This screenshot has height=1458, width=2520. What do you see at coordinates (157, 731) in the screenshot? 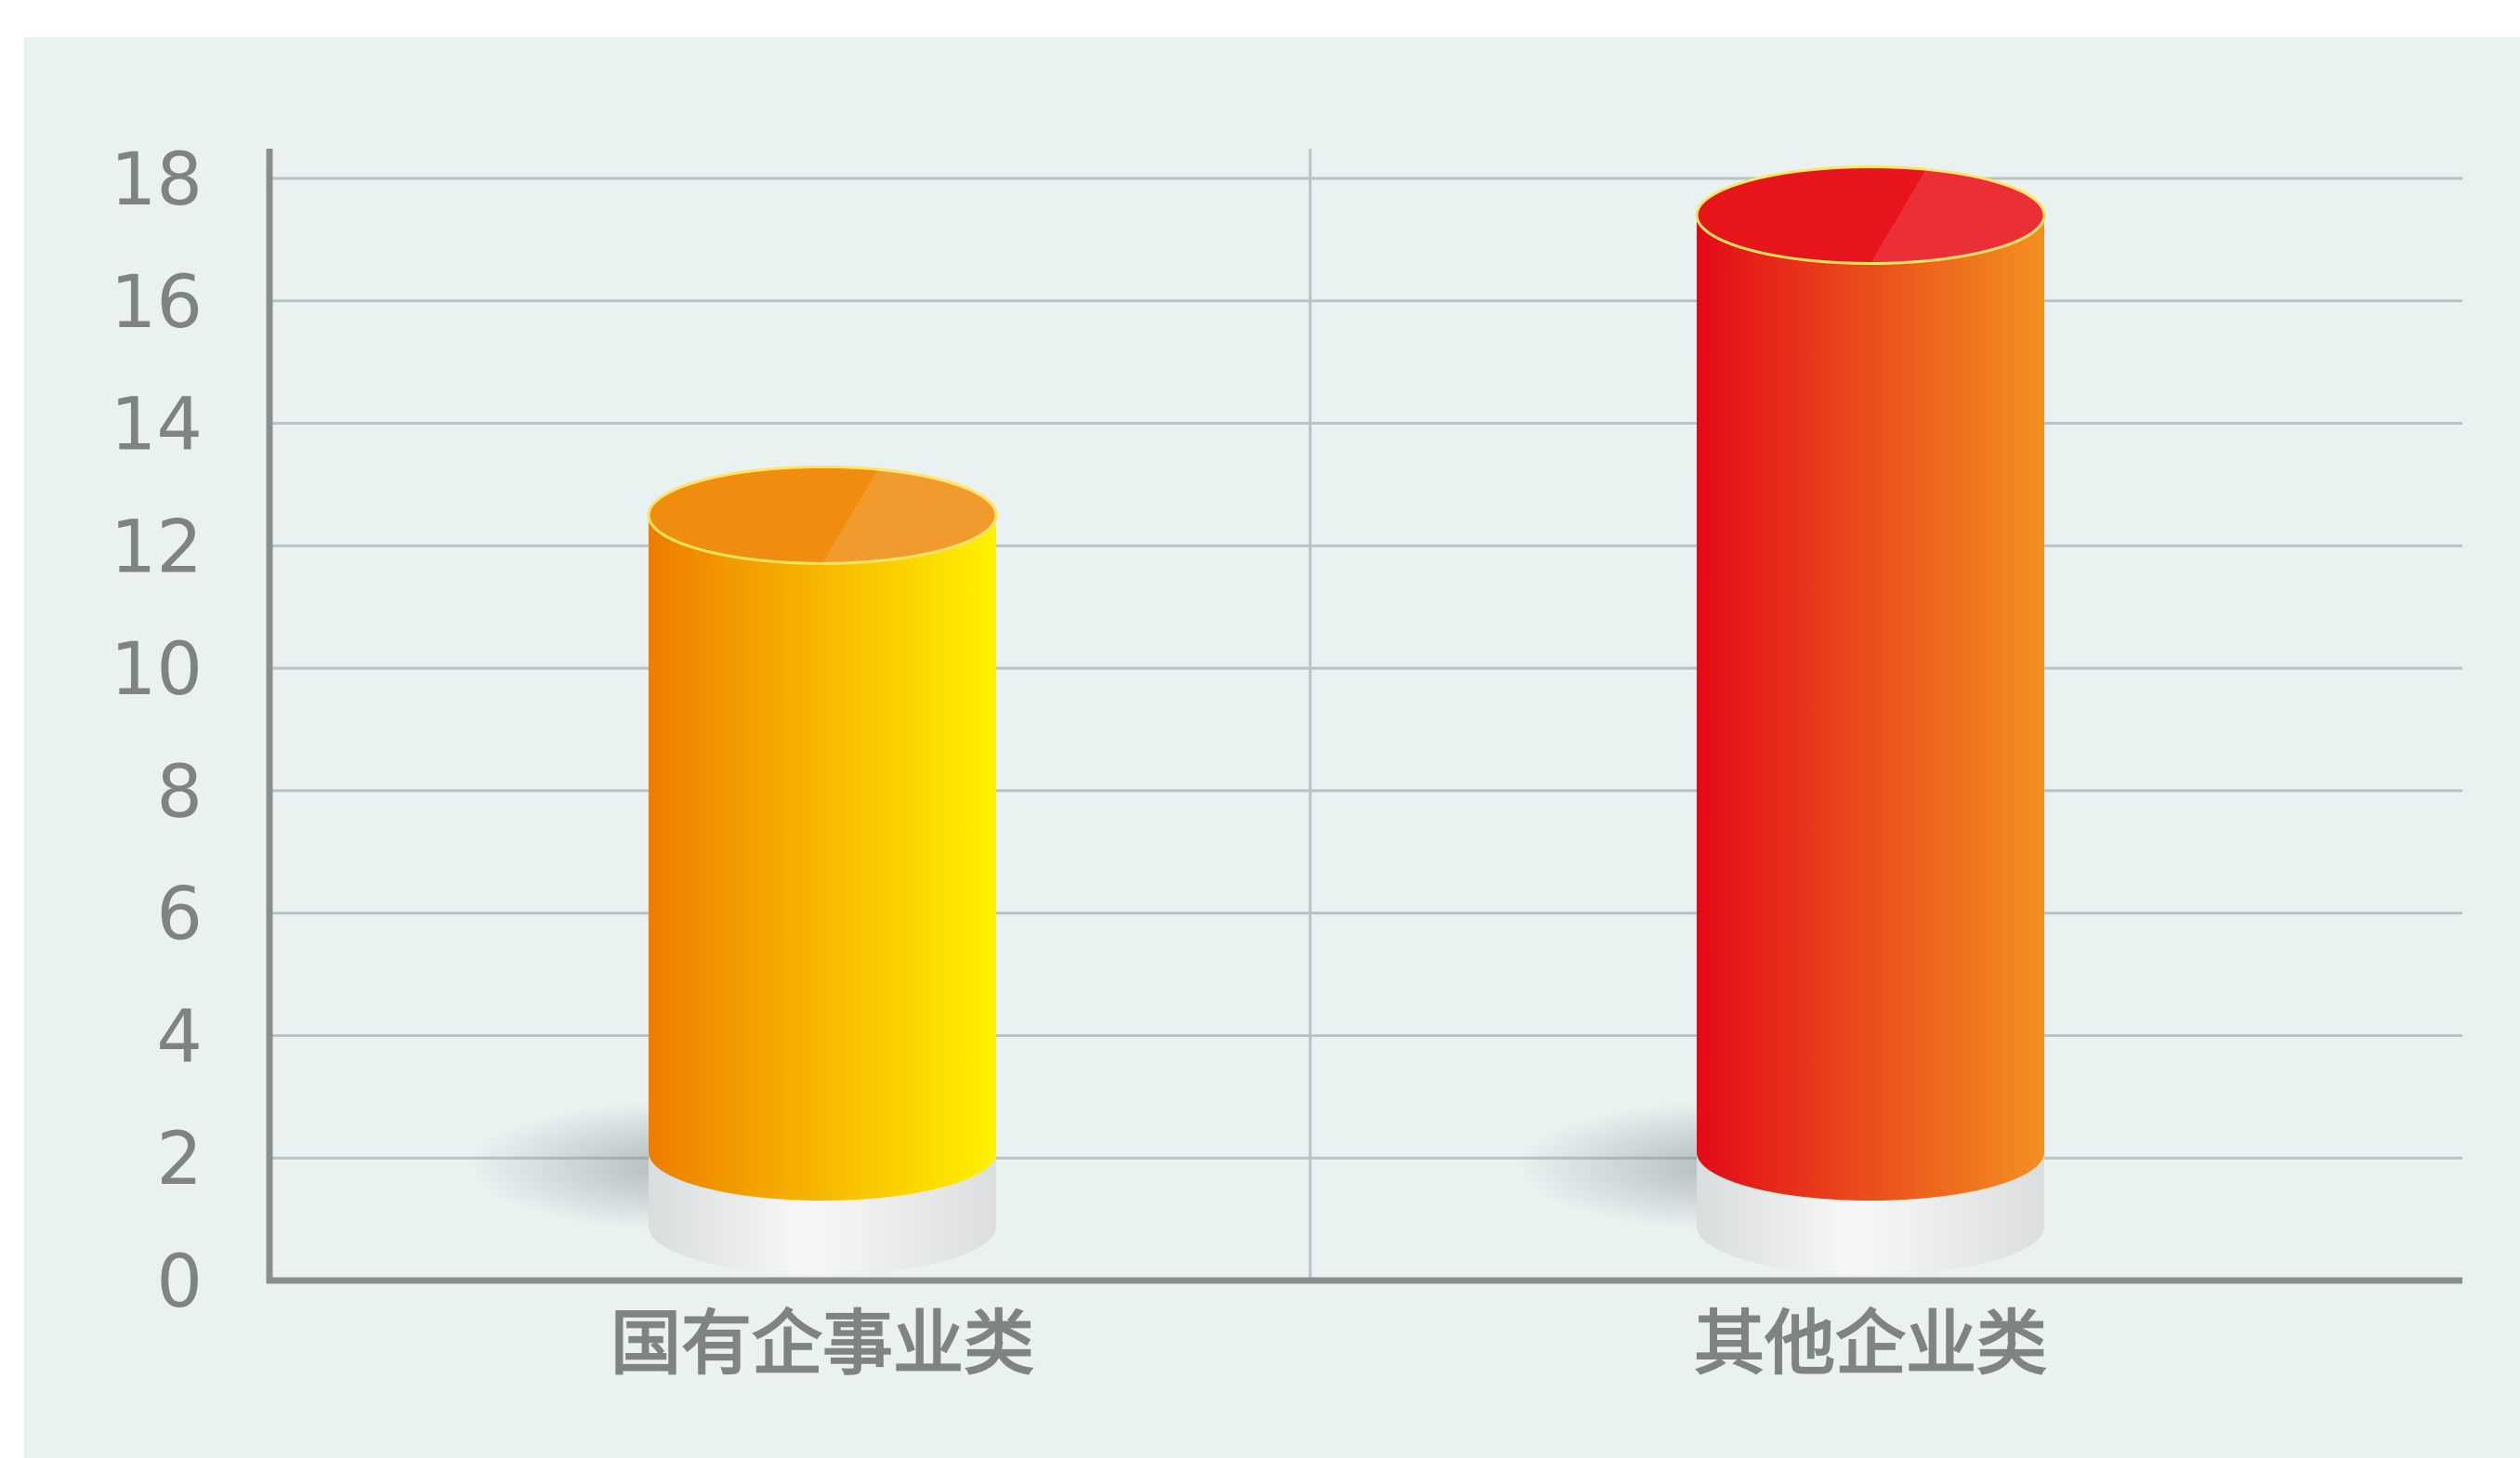
I see `y-tick-labels: 0 2 4 6 8 10 12 14 16 18` at bounding box center [157, 731].